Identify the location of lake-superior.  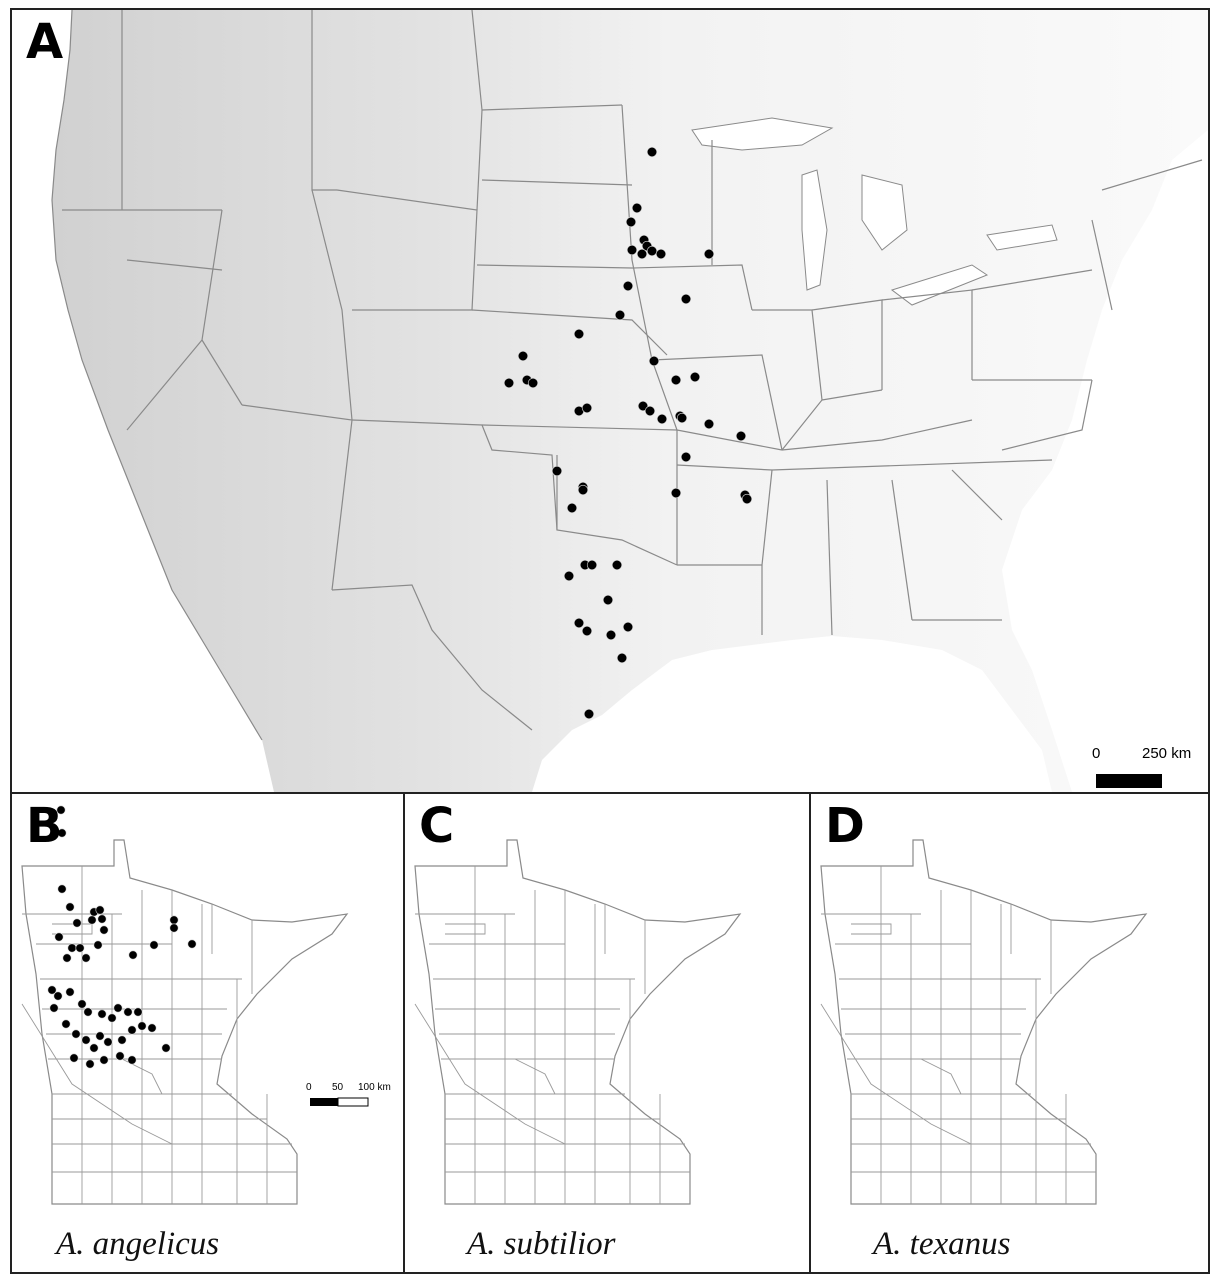
(762, 134).